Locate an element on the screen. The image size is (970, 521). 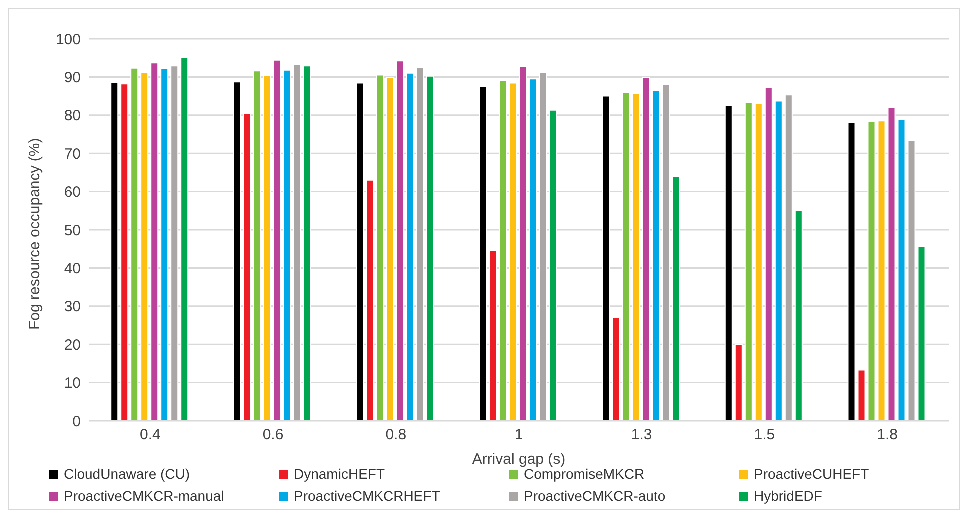
x-tick-label: 1.8 is located at coordinates (887, 435).